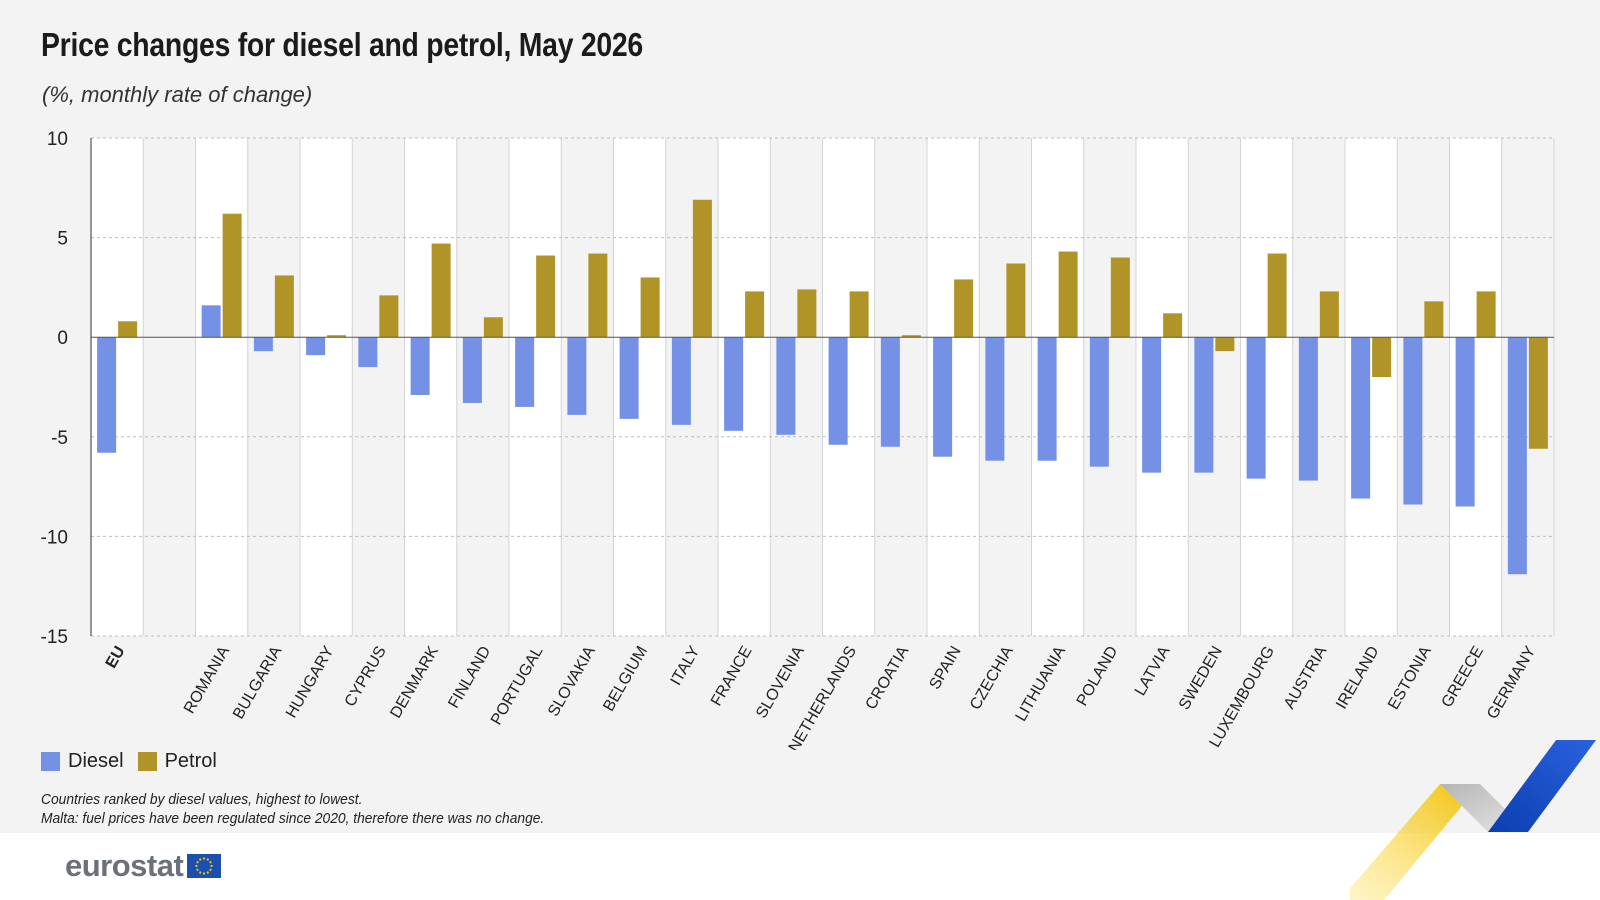 Image resolution: width=1600 pixels, height=900 pixels. I want to click on x-tick-label: EU, so click(116, 658).